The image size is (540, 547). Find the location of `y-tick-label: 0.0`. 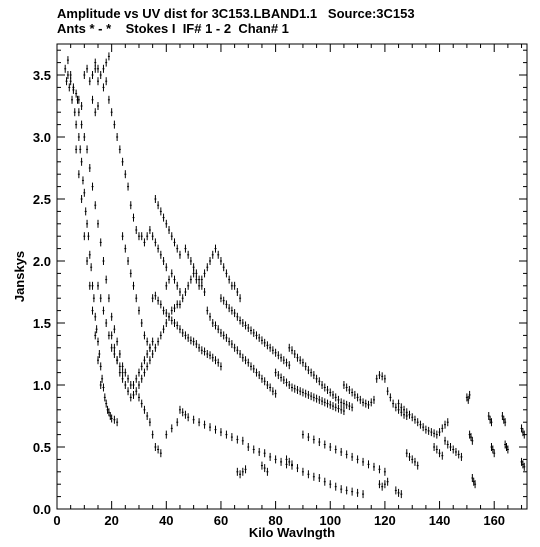

y-tick-label: 0.0 is located at coordinates (42, 509).